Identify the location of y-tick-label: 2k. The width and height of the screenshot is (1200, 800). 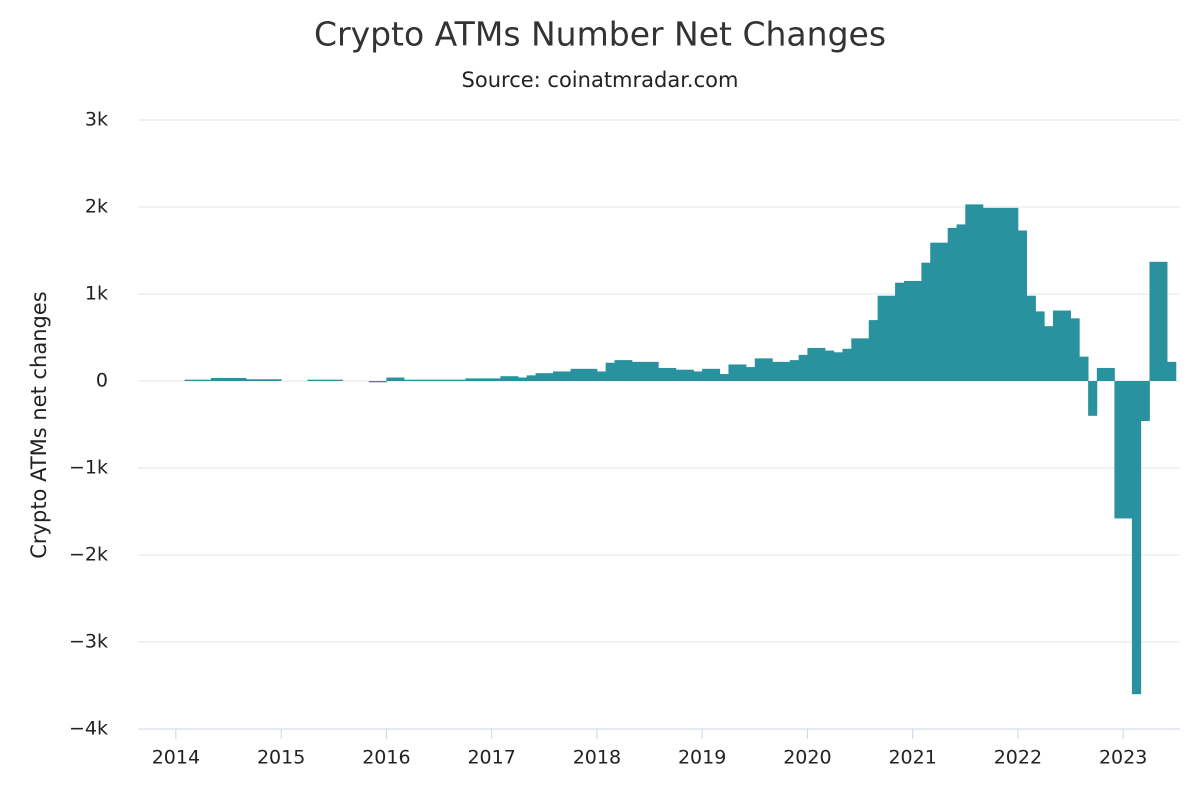
(96, 207).